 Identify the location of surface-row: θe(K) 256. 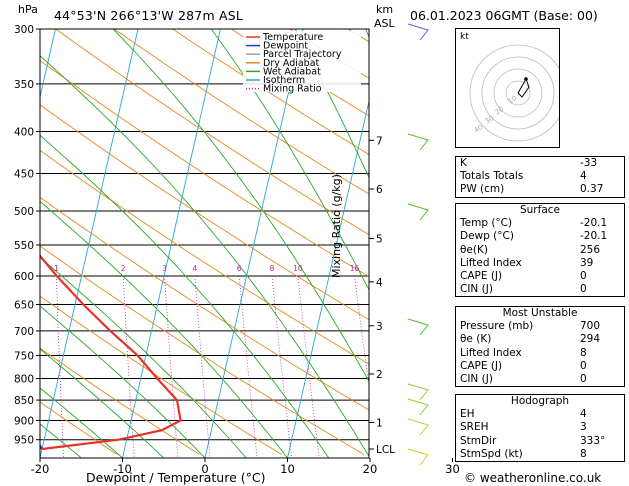
(540, 250).